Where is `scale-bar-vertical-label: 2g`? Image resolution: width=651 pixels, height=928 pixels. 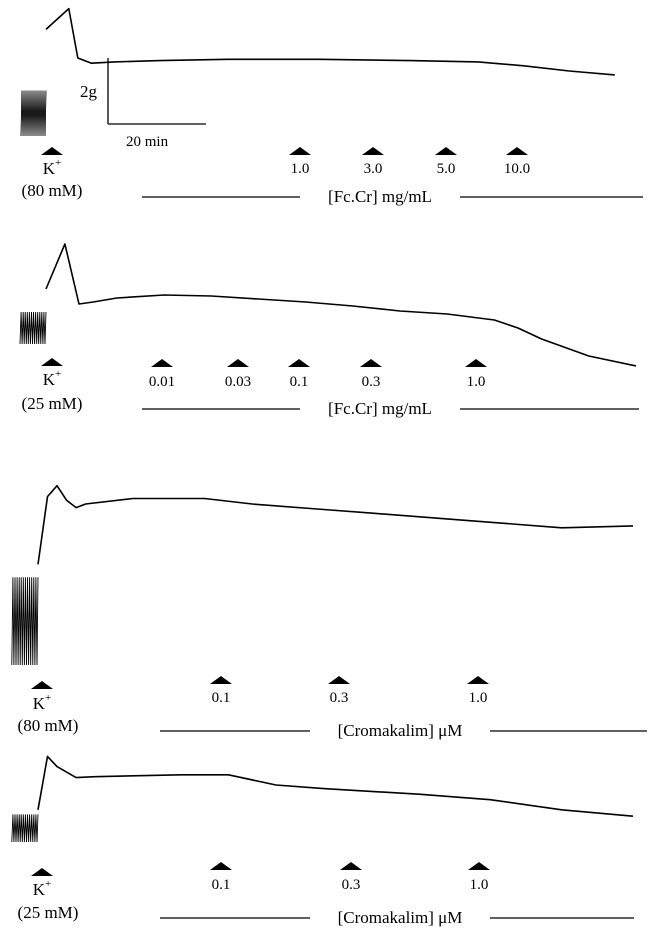
scale-bar-vertical-label: 2g is located at coordinates (89, 91).